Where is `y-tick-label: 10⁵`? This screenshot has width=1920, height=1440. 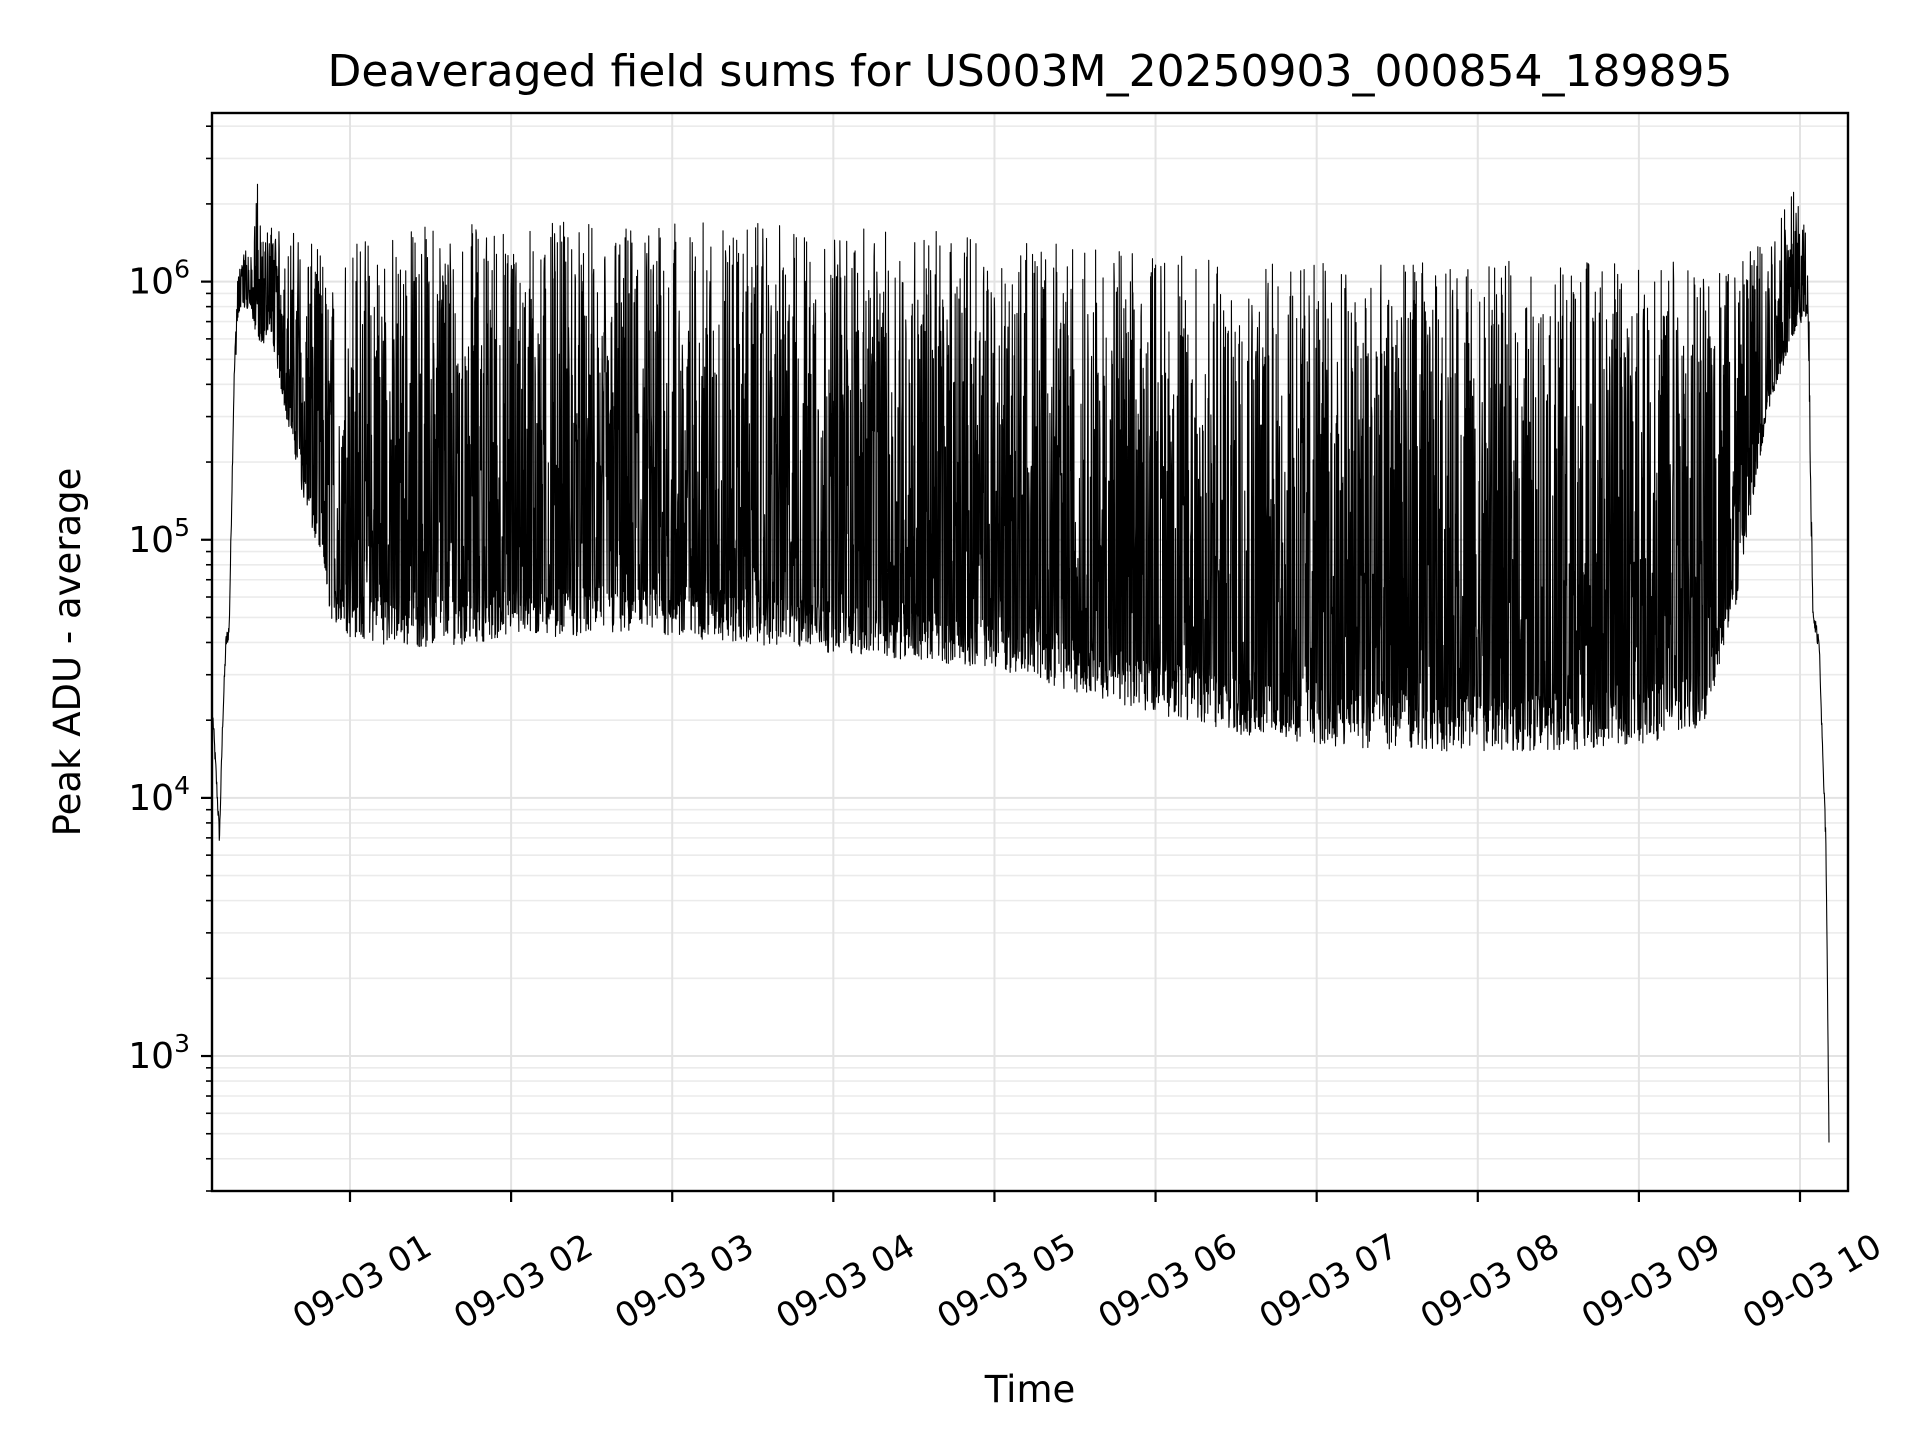 y-tick-label: 10⁵ is located at coordinates (159, 537).